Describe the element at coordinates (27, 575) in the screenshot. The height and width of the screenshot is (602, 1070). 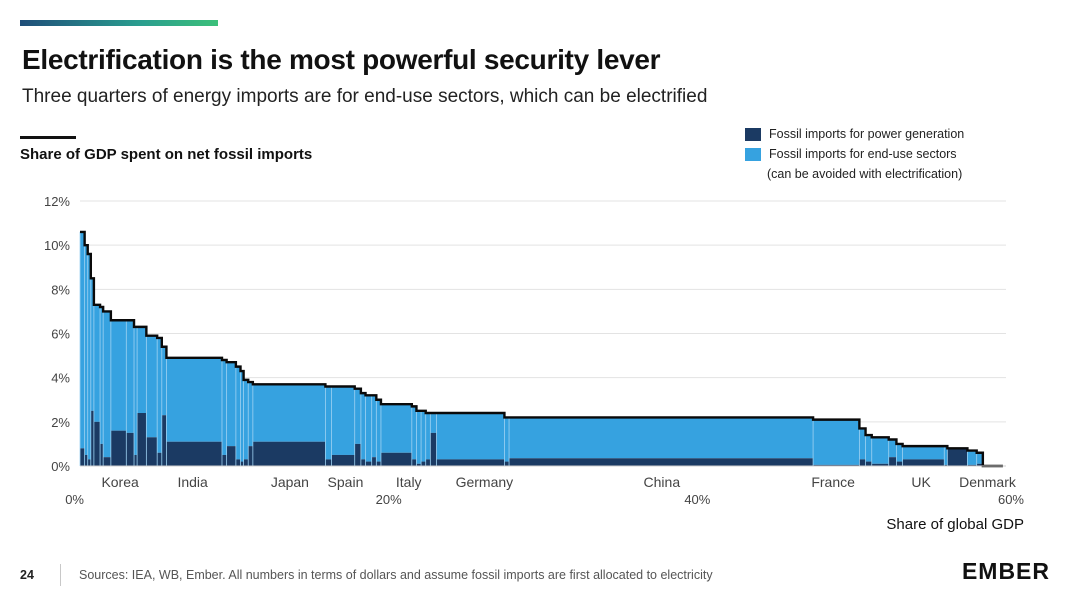
I see `page-number: 24` at that location.